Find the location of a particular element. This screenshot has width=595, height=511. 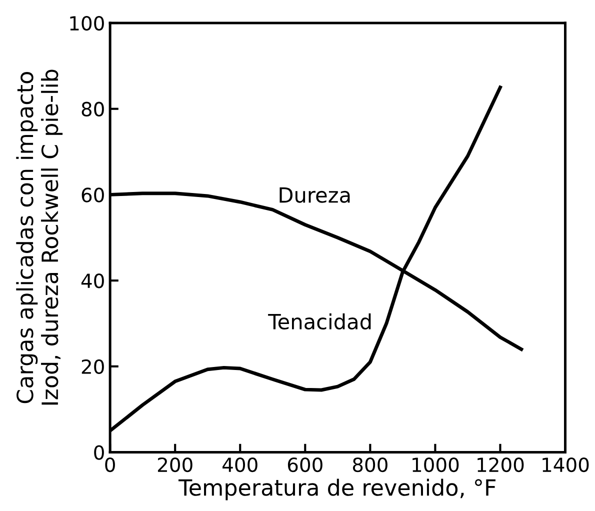

series-label: Dureza is located at coordinates (315, 195).